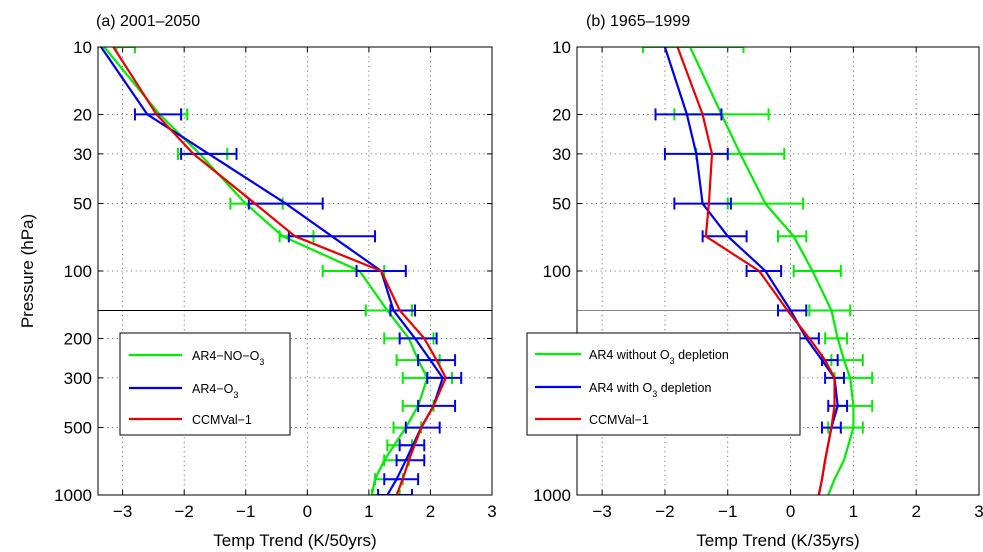 The height and width of the screenshot is (552, 983). Describe the element at coordinates (777, 540) in the screenshot. I see `x-axis-title: Temp Trend (K/35yrs)` at that location.